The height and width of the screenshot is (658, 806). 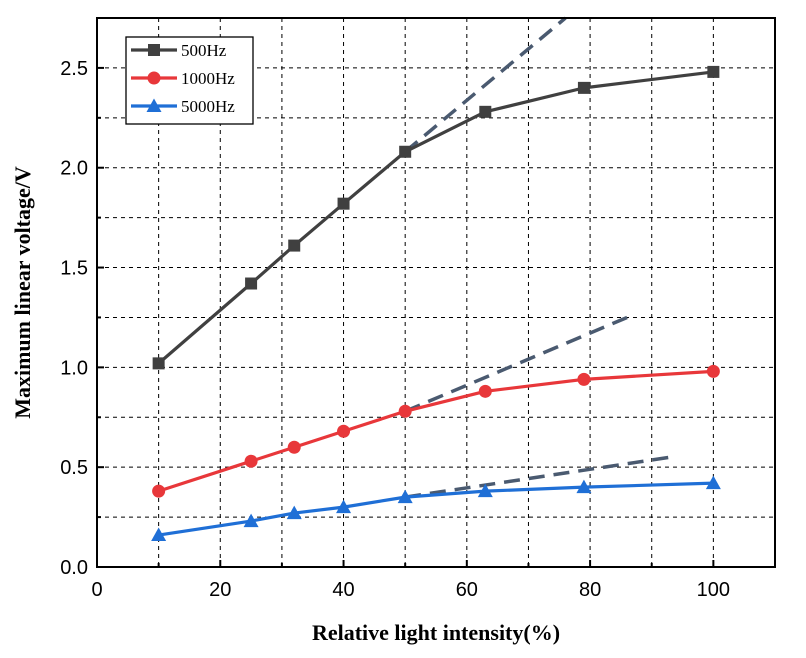 I want to click on series-line-1000hz, so click(x=436, y=431).